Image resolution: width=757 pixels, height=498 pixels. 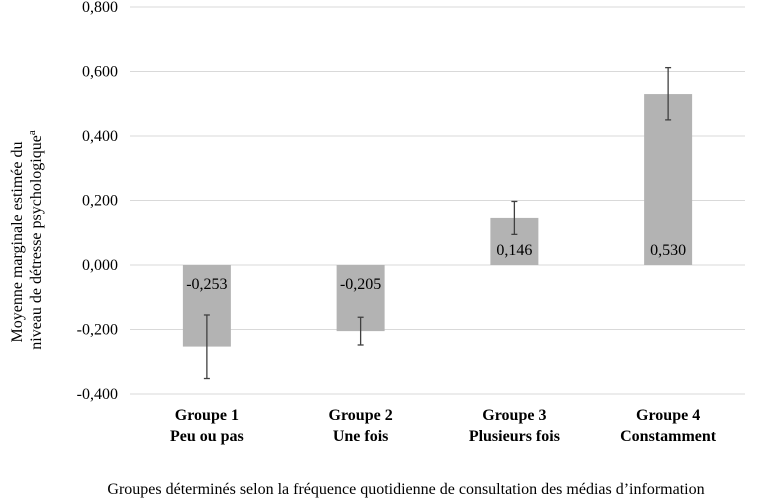 I want to click on y-axis-title-superscript: a, so click(x=32, y=132).